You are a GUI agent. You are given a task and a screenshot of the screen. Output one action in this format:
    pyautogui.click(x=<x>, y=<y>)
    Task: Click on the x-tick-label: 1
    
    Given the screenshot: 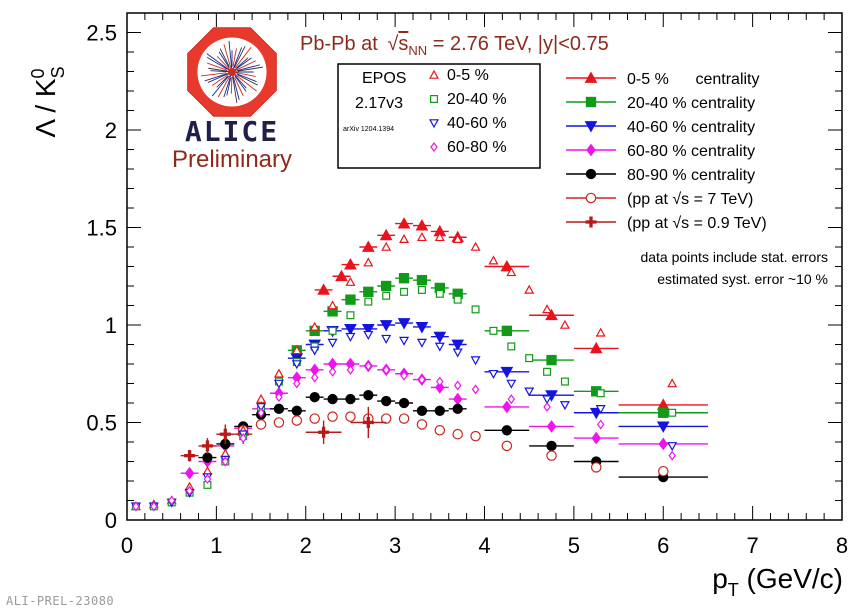 What is the action you would take?
    pyautogui.click(x=216, y=545)
    